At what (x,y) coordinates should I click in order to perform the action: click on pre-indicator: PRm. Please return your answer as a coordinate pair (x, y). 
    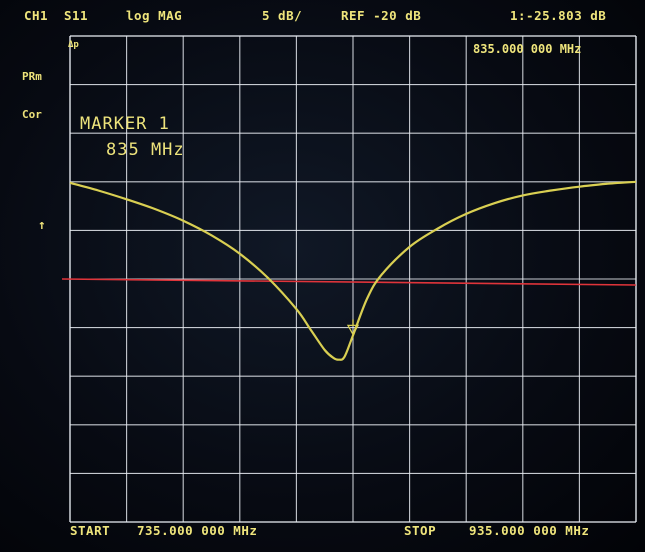
    Looking at the image, I should click on (32, 76).